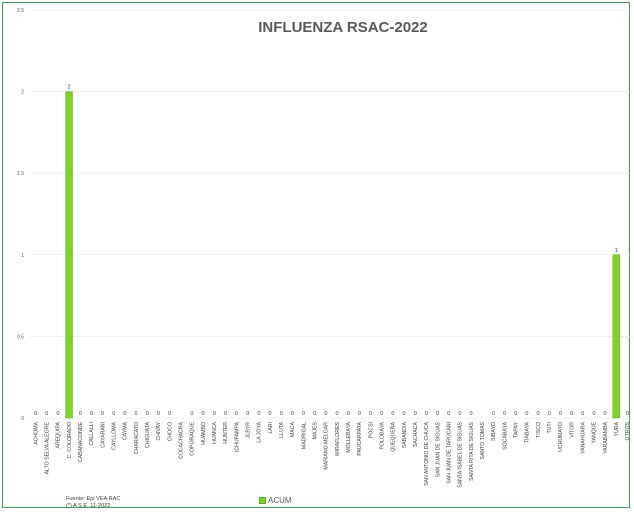 The height and width of the screenshot is (512, 634). I want to click on x-tick-label: YURA, so click(617, 428).